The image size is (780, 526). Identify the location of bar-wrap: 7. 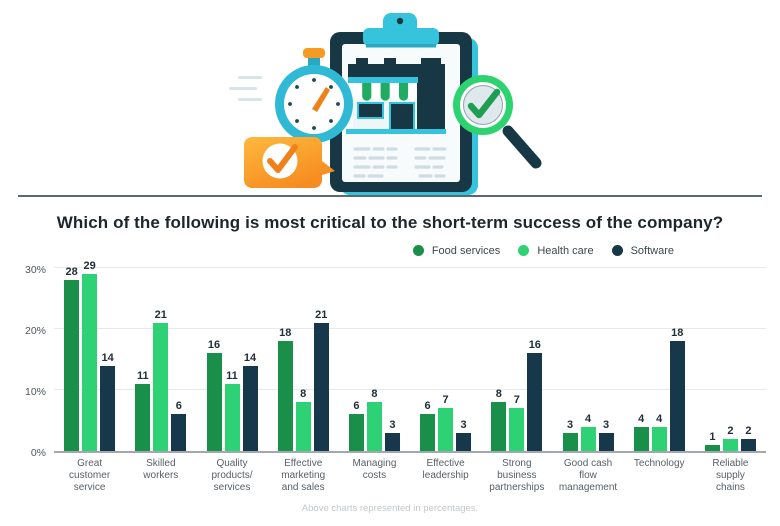
(517, 422).